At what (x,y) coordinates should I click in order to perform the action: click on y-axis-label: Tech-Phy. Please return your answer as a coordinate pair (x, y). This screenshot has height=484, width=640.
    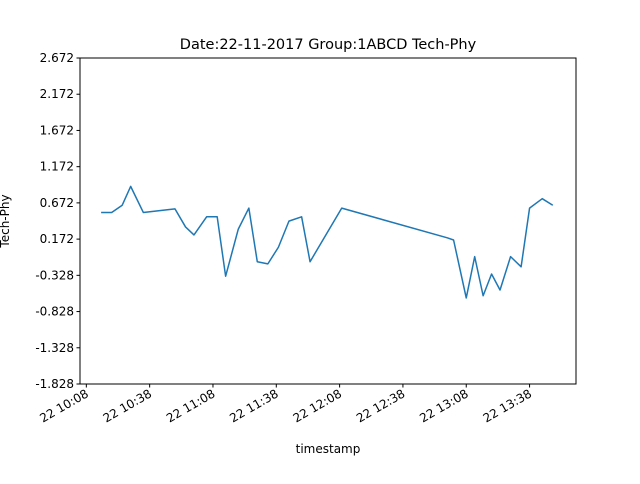
    Looking at the image, I should click on (6, 221).